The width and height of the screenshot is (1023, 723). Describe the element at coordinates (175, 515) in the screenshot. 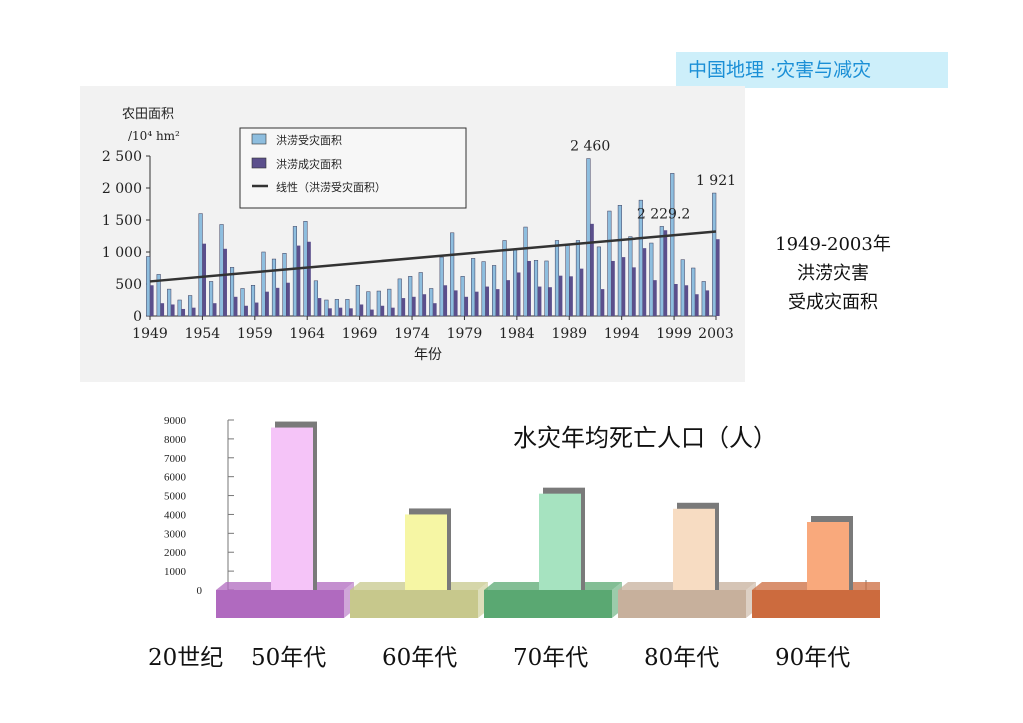

I see `y-tick-label: 4000` at that location.